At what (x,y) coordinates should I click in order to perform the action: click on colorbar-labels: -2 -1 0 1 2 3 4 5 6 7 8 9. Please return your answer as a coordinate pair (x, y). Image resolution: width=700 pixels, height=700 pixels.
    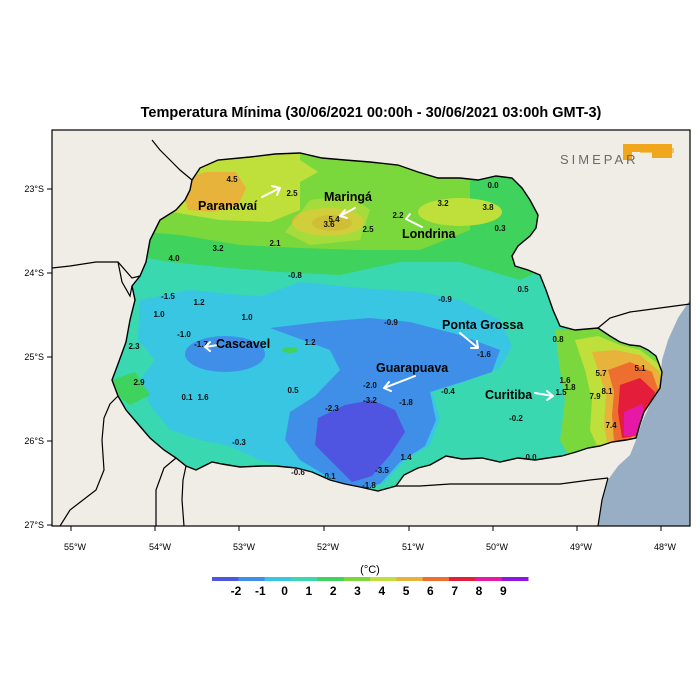
    Looking at the image, I should click on (369, 591).